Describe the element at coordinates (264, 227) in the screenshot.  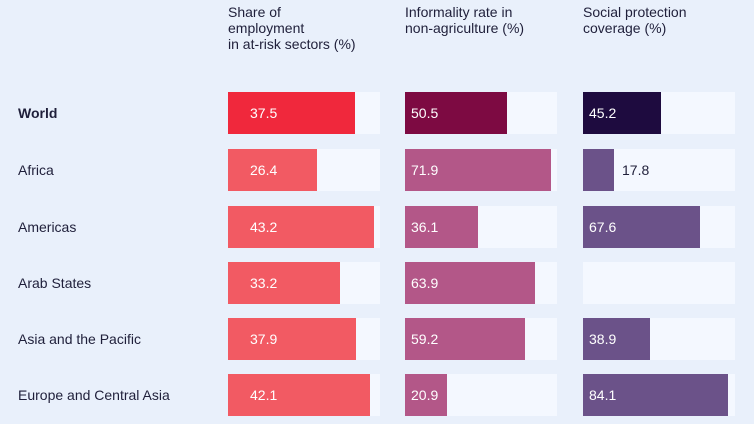
I see `data-label: 43.2` at that location.